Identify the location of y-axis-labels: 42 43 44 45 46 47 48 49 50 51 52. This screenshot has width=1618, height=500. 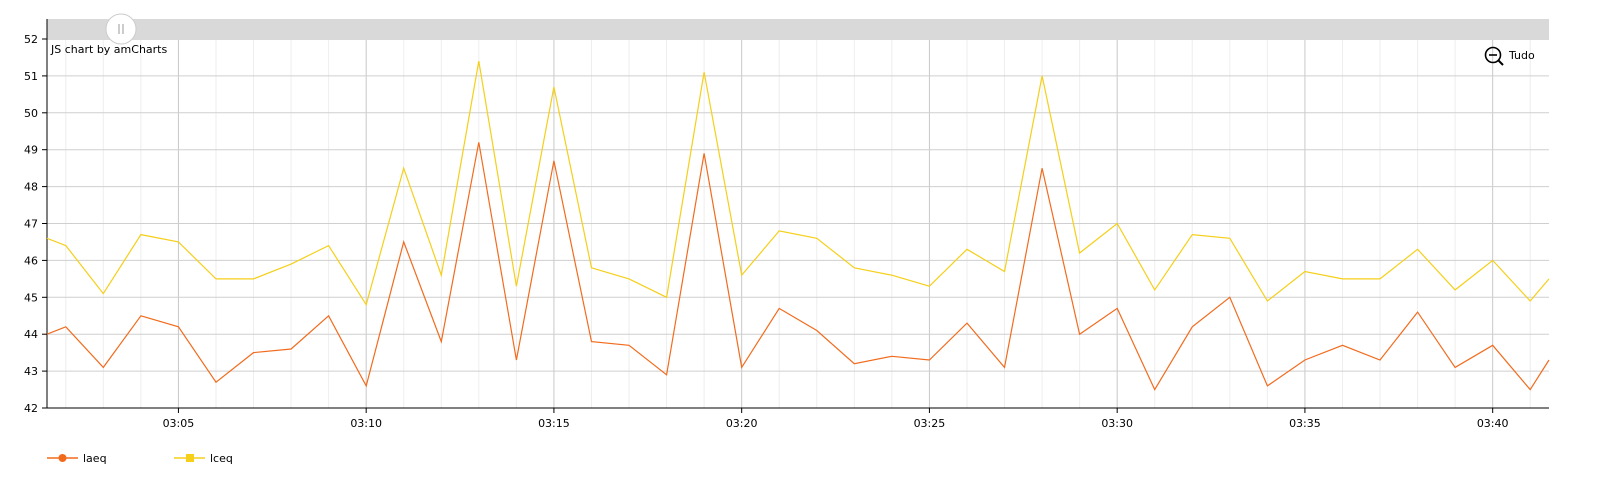
(35, 224).